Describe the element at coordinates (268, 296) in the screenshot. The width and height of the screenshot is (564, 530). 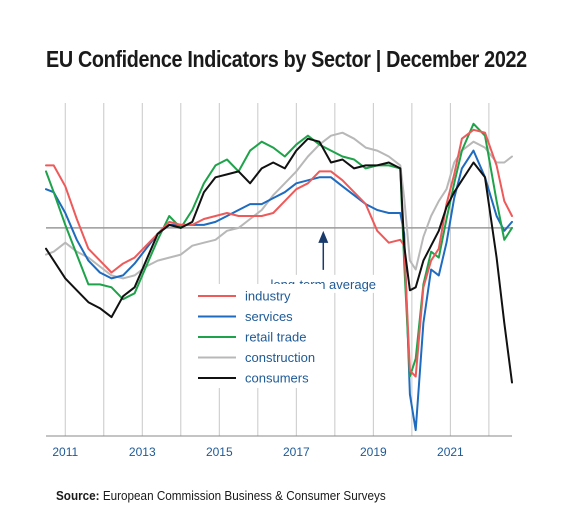
I see `legend-label-industry: industry` at that location.